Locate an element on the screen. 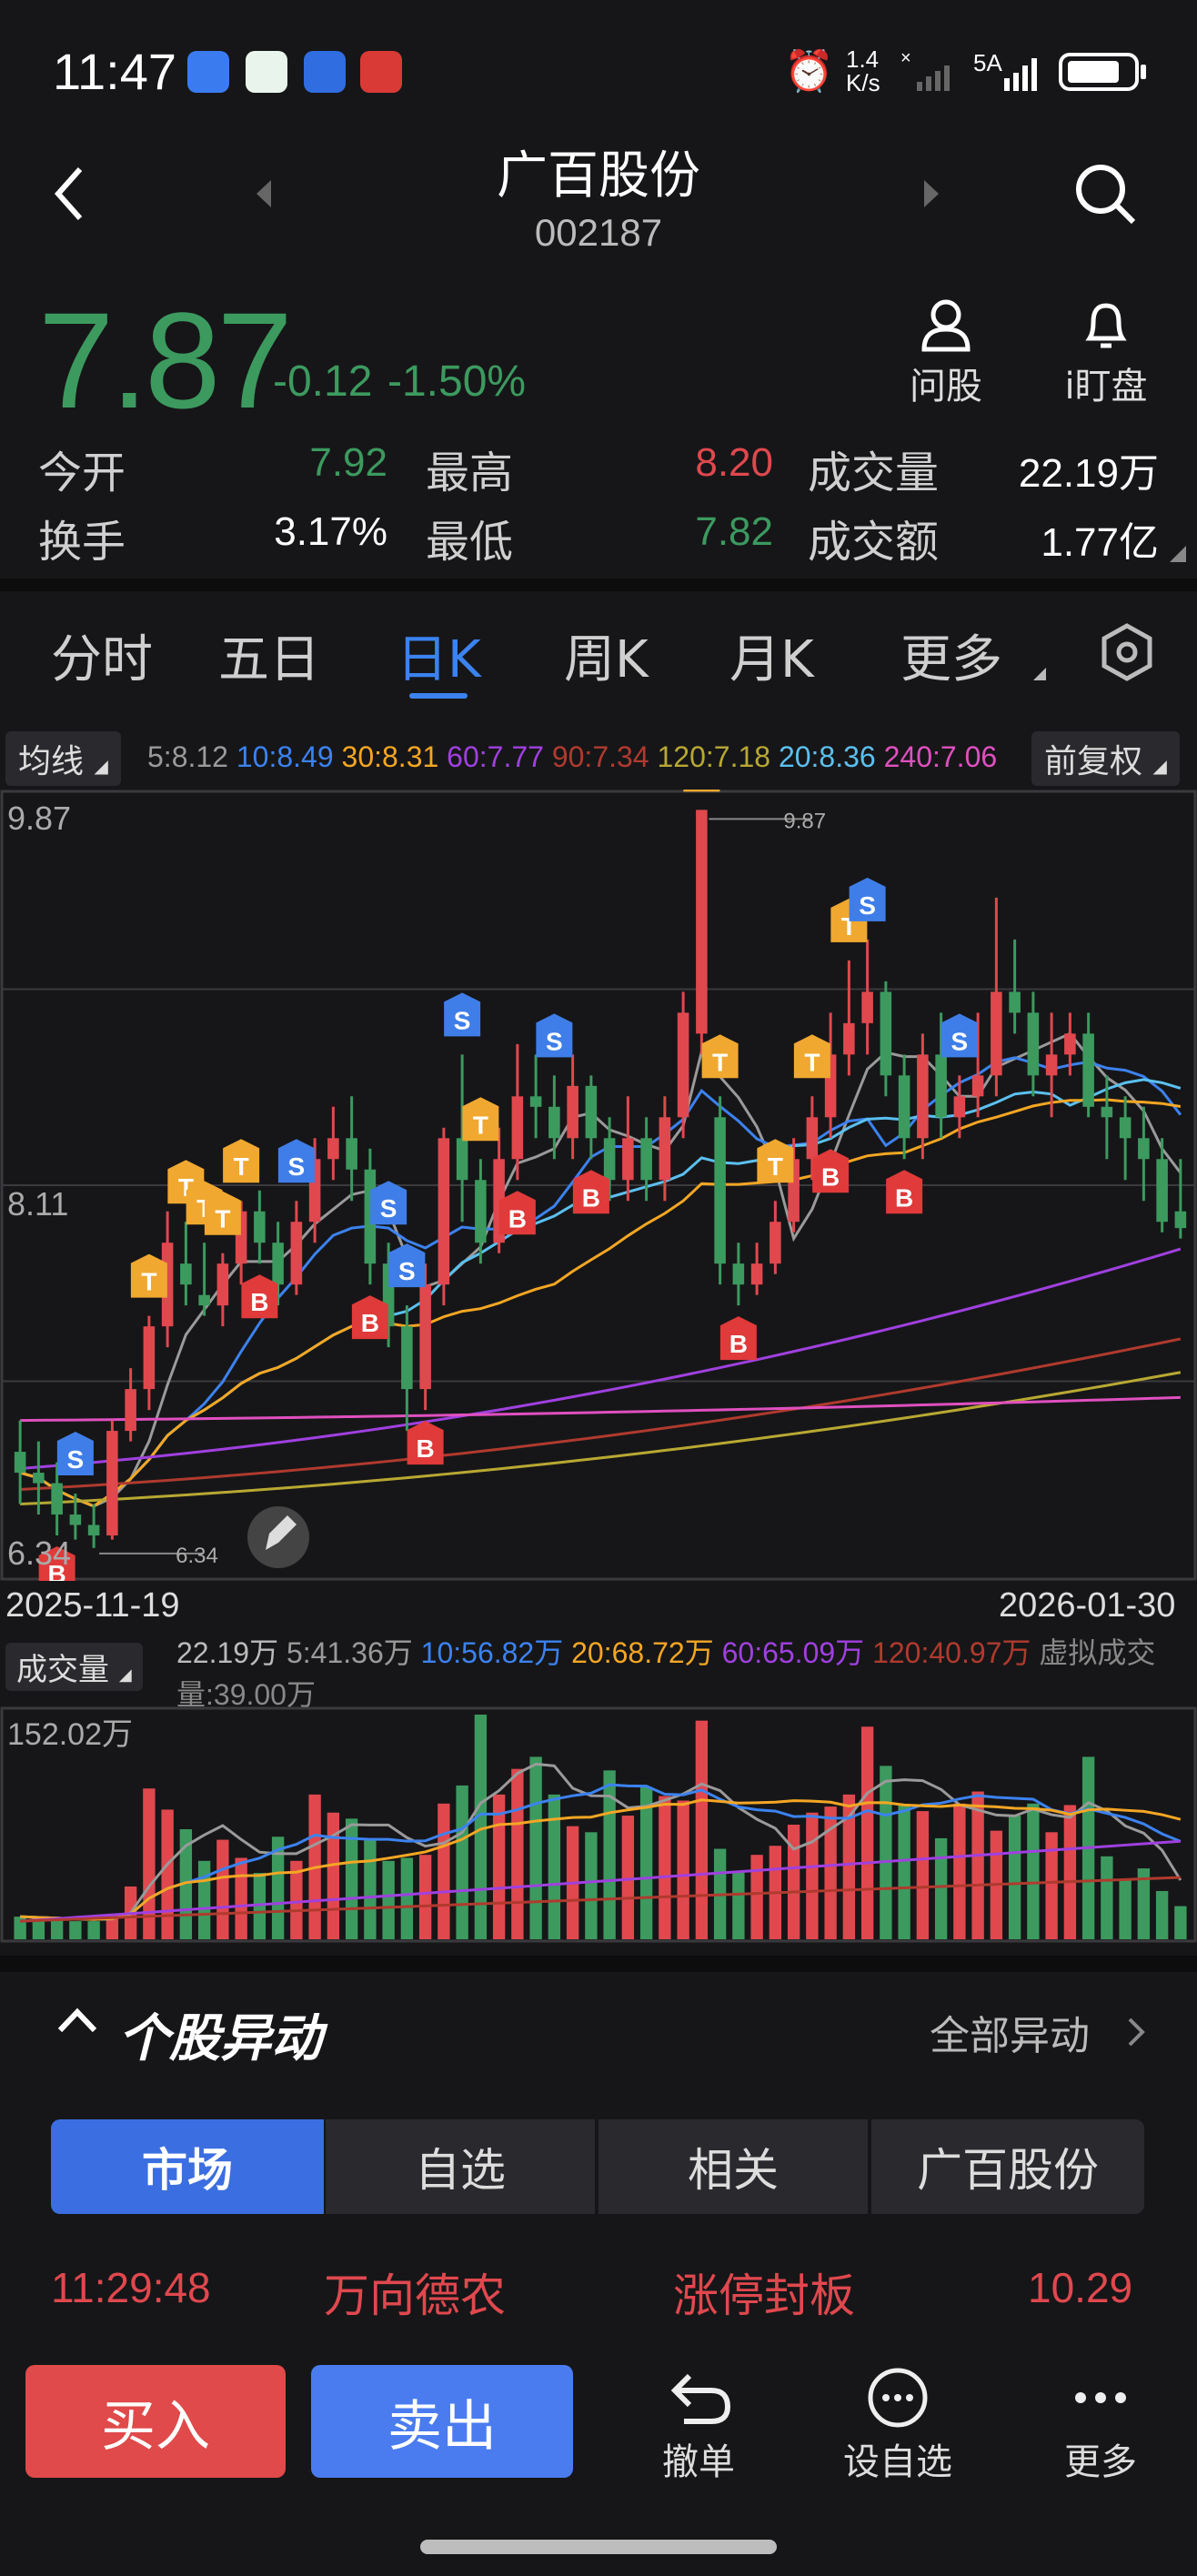  ma-90: 90:7.34 is located at coordinates (600, 756).